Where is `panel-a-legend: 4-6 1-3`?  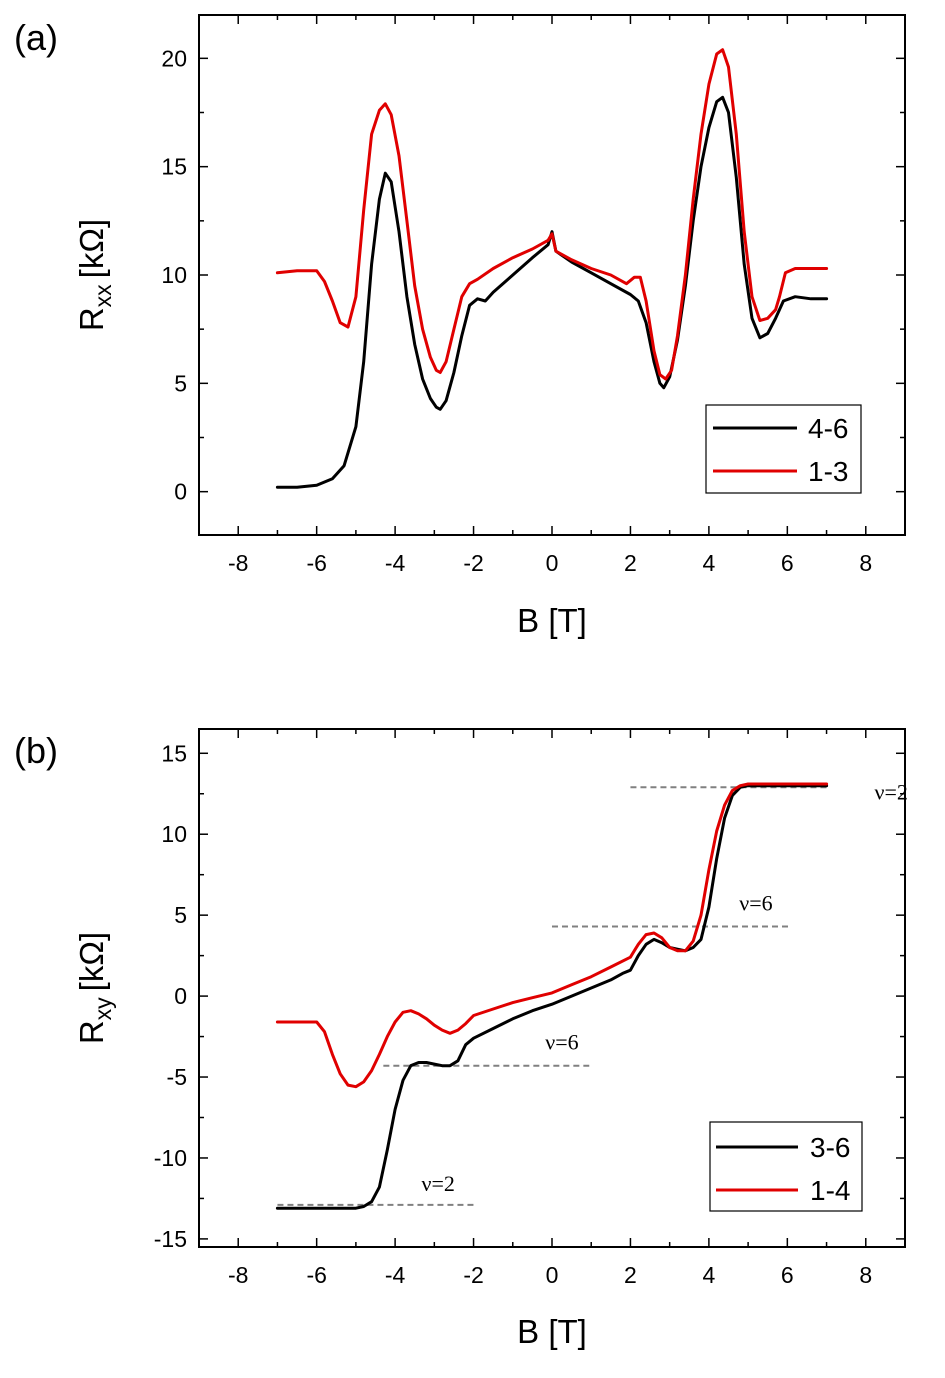
panel-a-legend: 4-6 1-3 is located at coordinates (783, 449).